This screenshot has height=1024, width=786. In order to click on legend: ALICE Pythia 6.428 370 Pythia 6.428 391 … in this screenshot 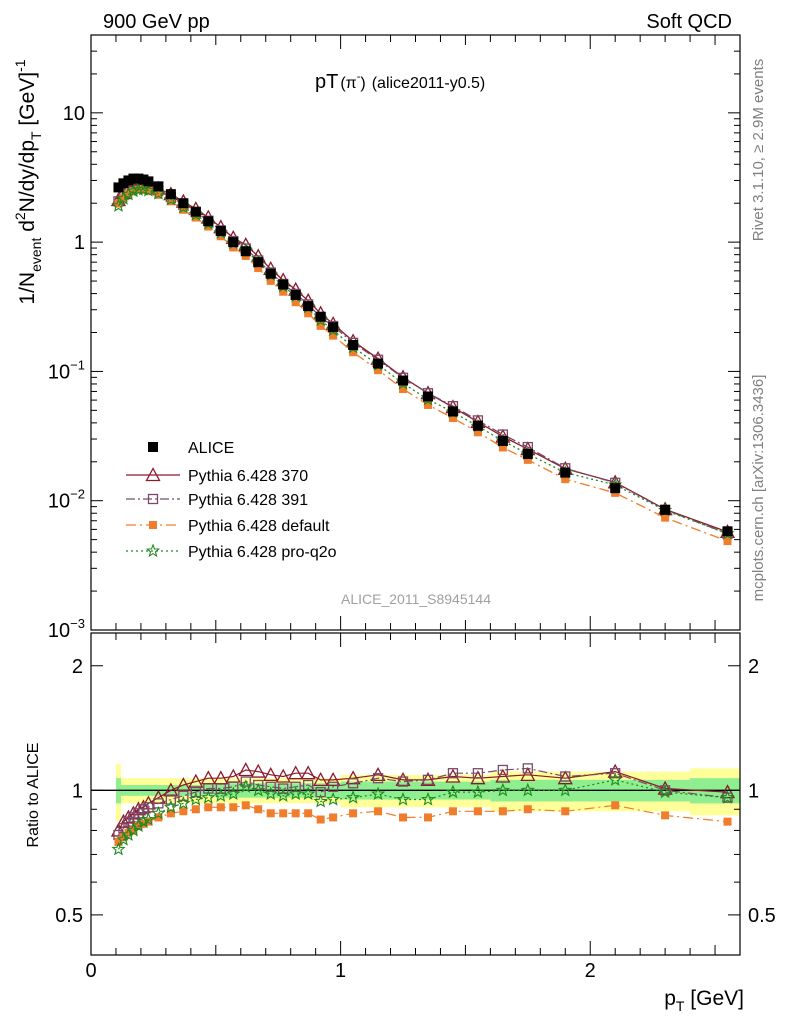, I will do `click(231, 500)`.